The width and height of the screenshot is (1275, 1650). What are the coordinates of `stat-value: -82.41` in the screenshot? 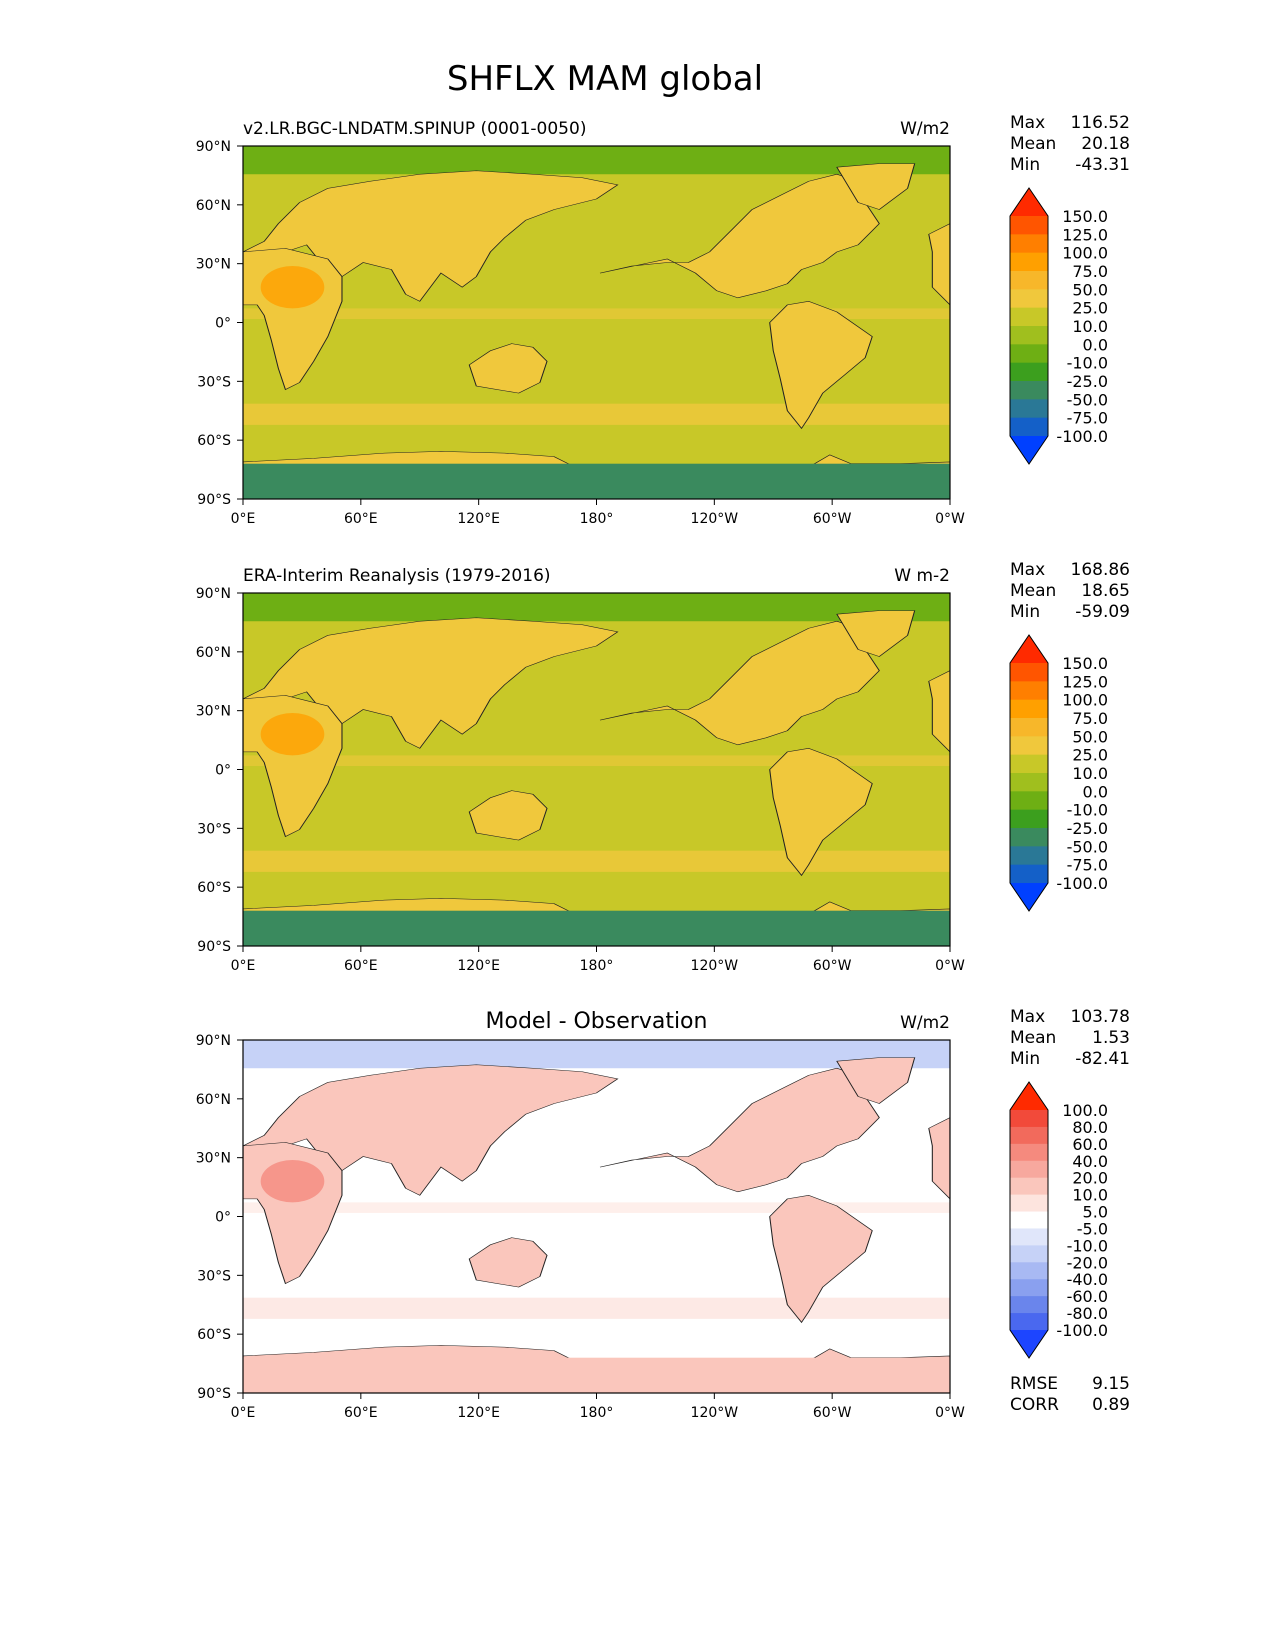 It's located at (1102, 1059).